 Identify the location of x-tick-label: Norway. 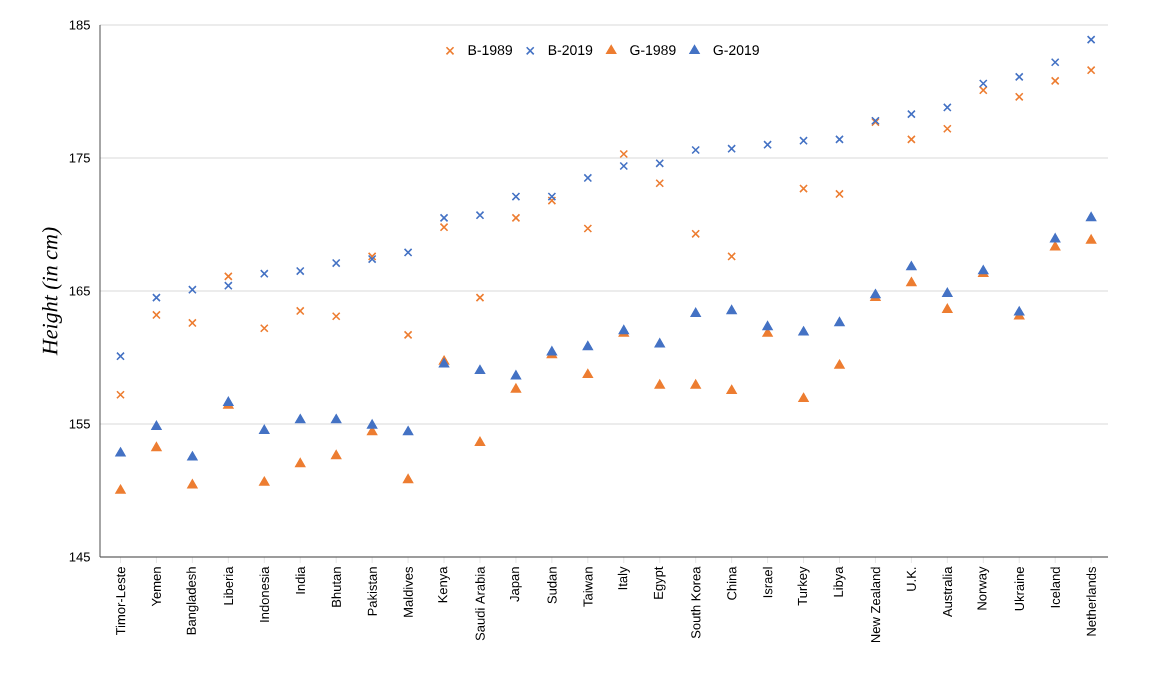
(983, 588).